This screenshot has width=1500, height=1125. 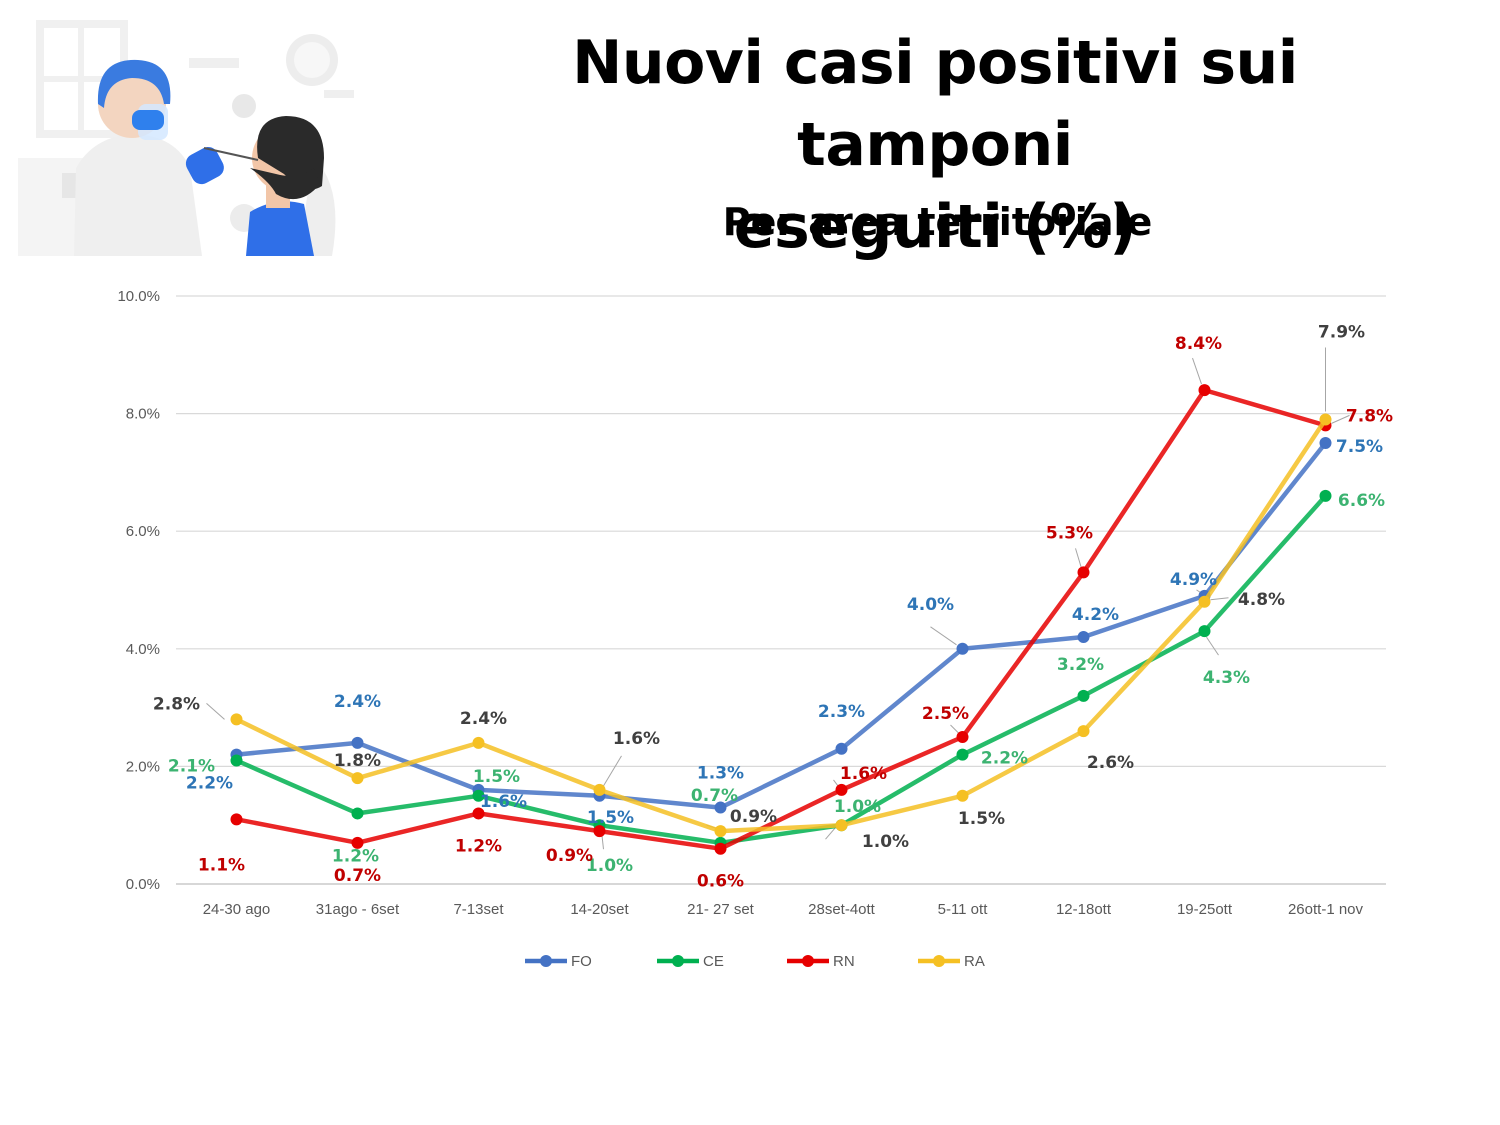 I want to click on data-label-ra: 1.0%, so click(x=885, y=842).